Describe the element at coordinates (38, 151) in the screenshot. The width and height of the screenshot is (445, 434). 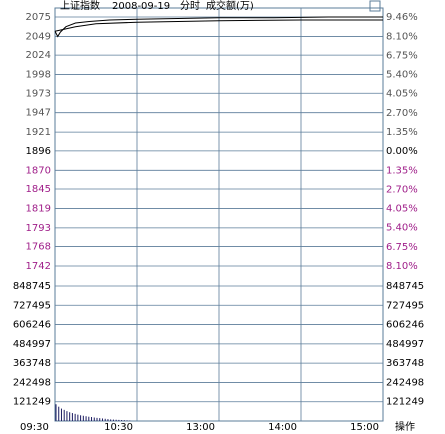
I see `y-tick-label: 1896` at that location.